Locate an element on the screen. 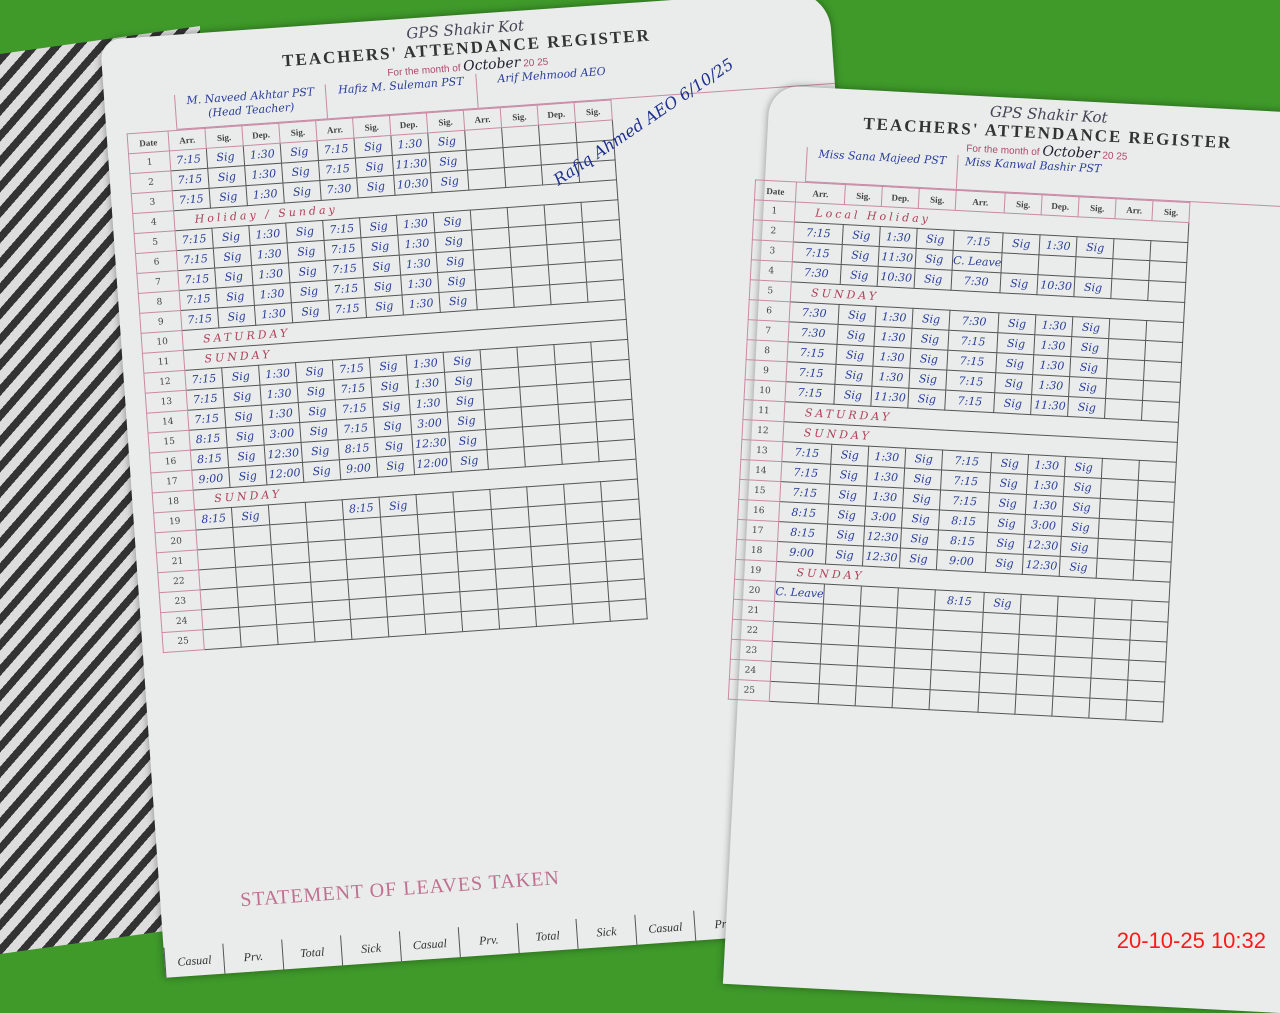  date-cell: 16 is located at coordinates (758, 510).